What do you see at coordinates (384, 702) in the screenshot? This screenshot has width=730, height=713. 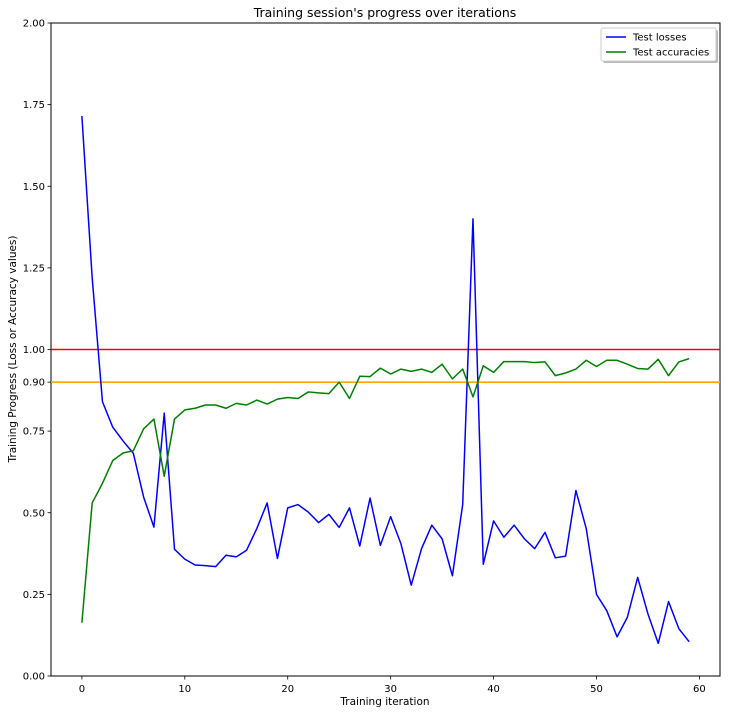 I see `x-axis-label: Training iteration` at bounding box center [384, 702].